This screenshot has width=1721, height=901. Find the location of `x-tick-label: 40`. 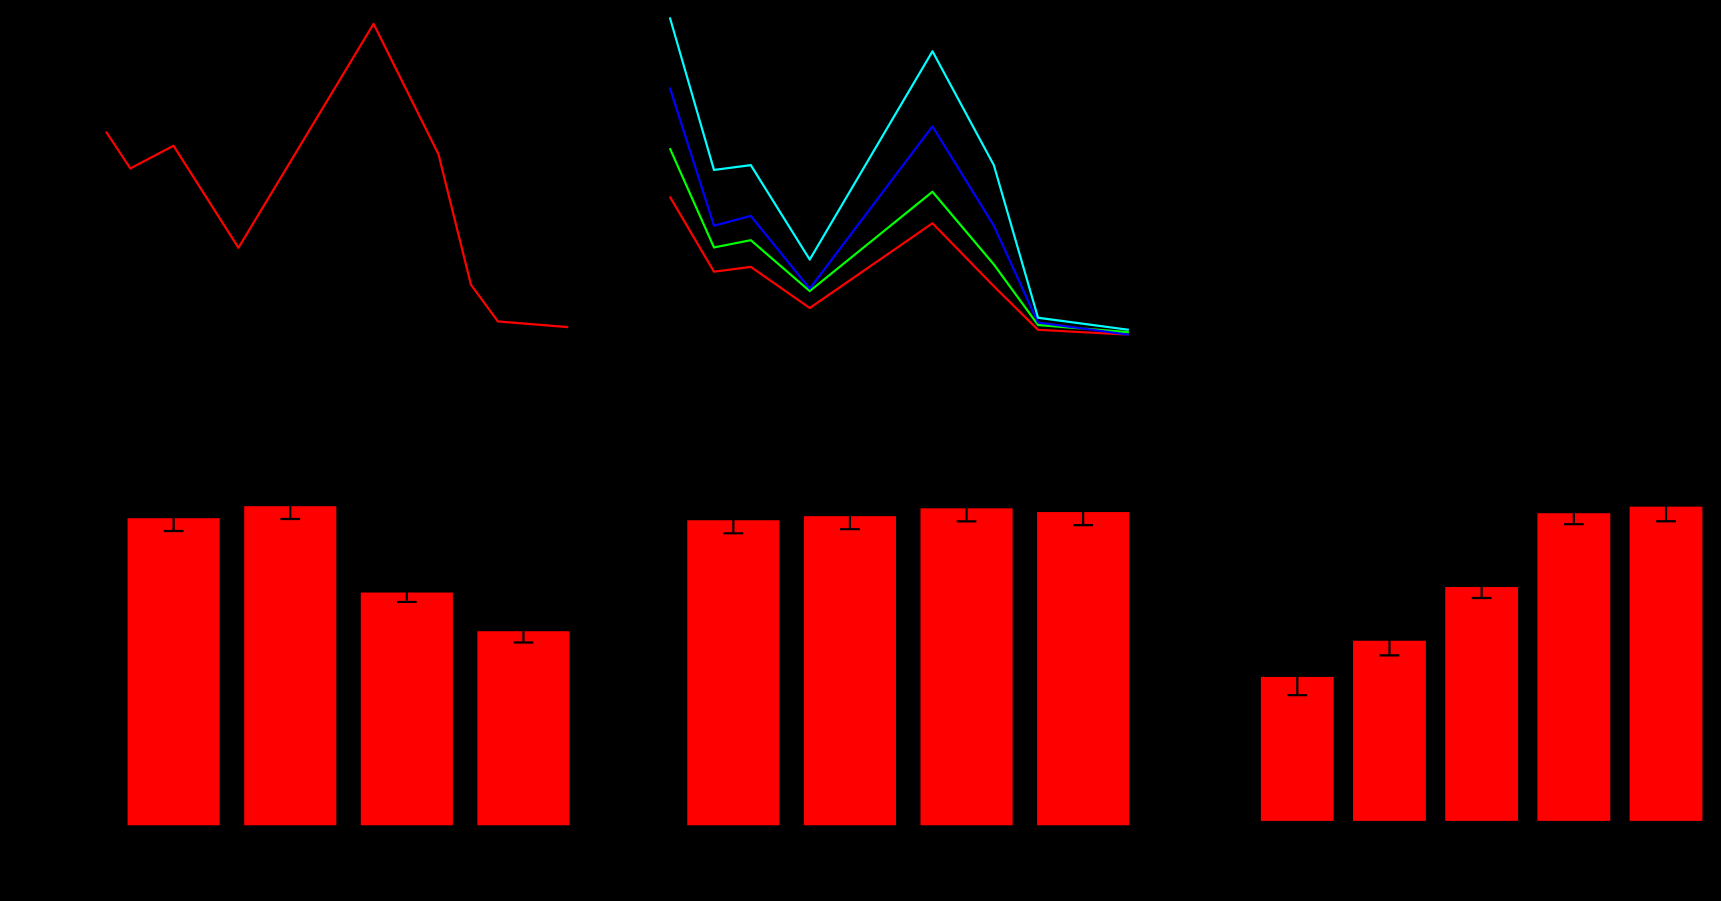

x-tick-label: 40 is located at coordinates (1481, 840).